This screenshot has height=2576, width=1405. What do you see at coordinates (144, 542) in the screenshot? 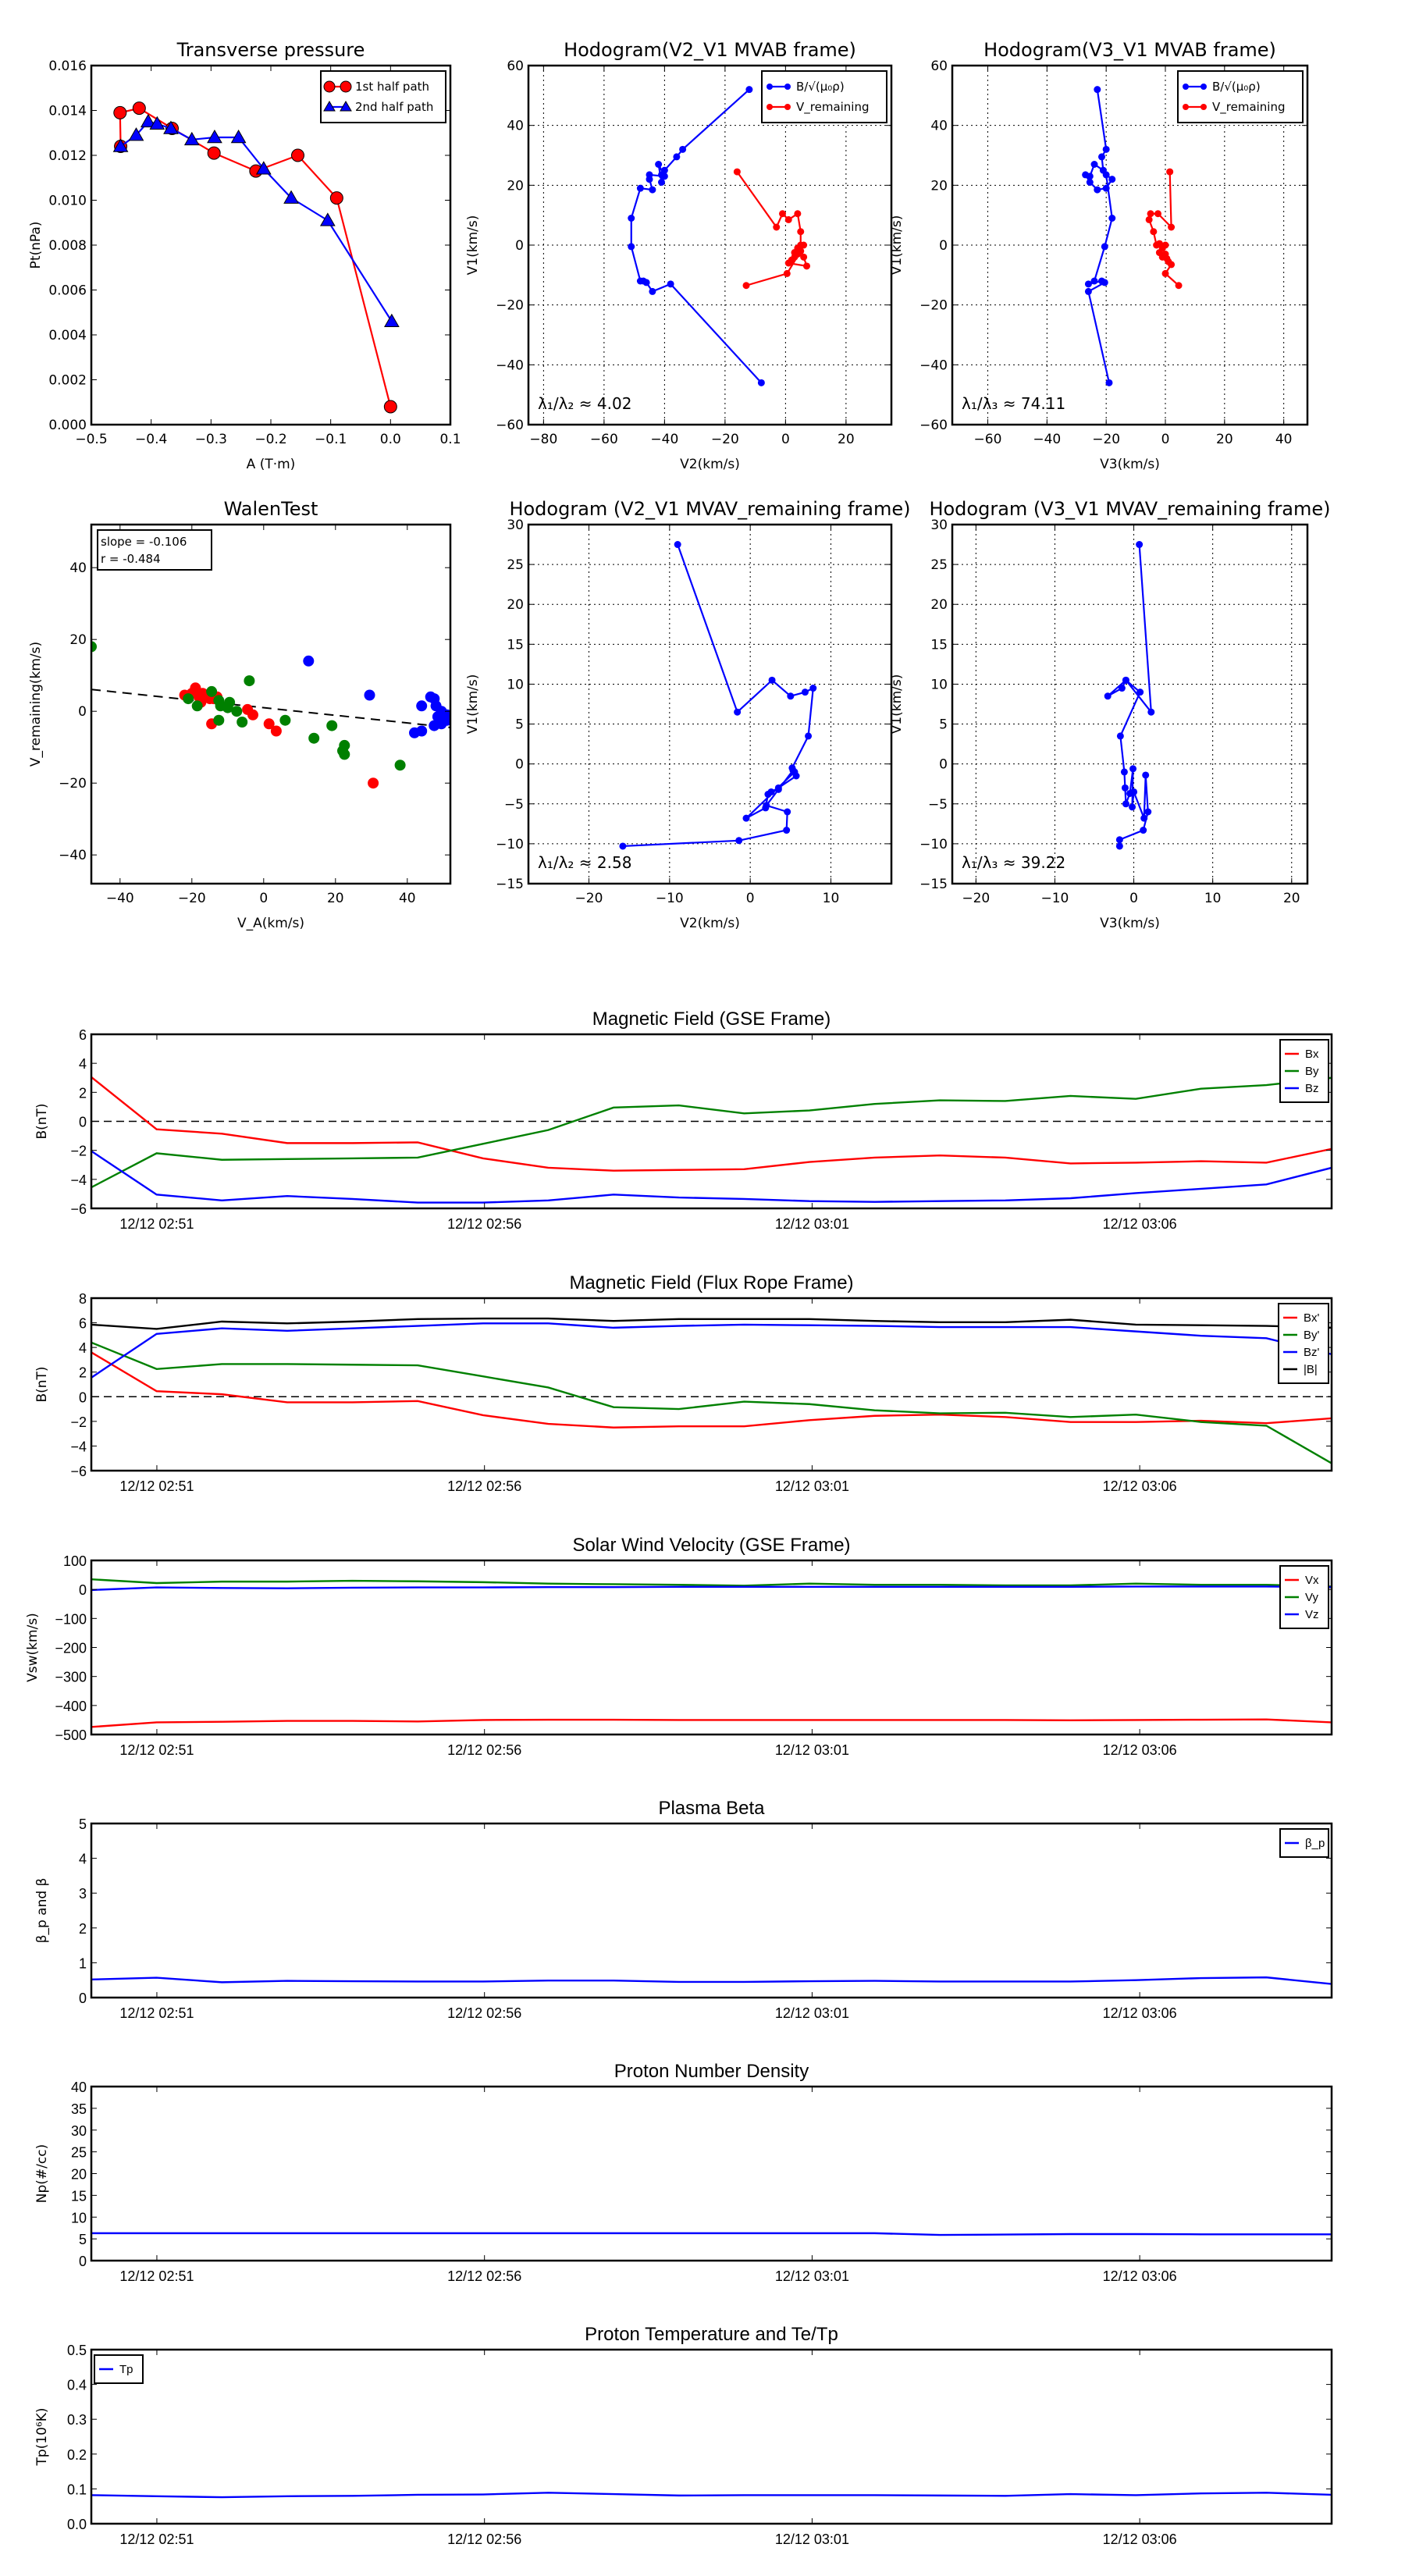
I see `stats-line: slope = -0.106` at bounding box center [144, 542].